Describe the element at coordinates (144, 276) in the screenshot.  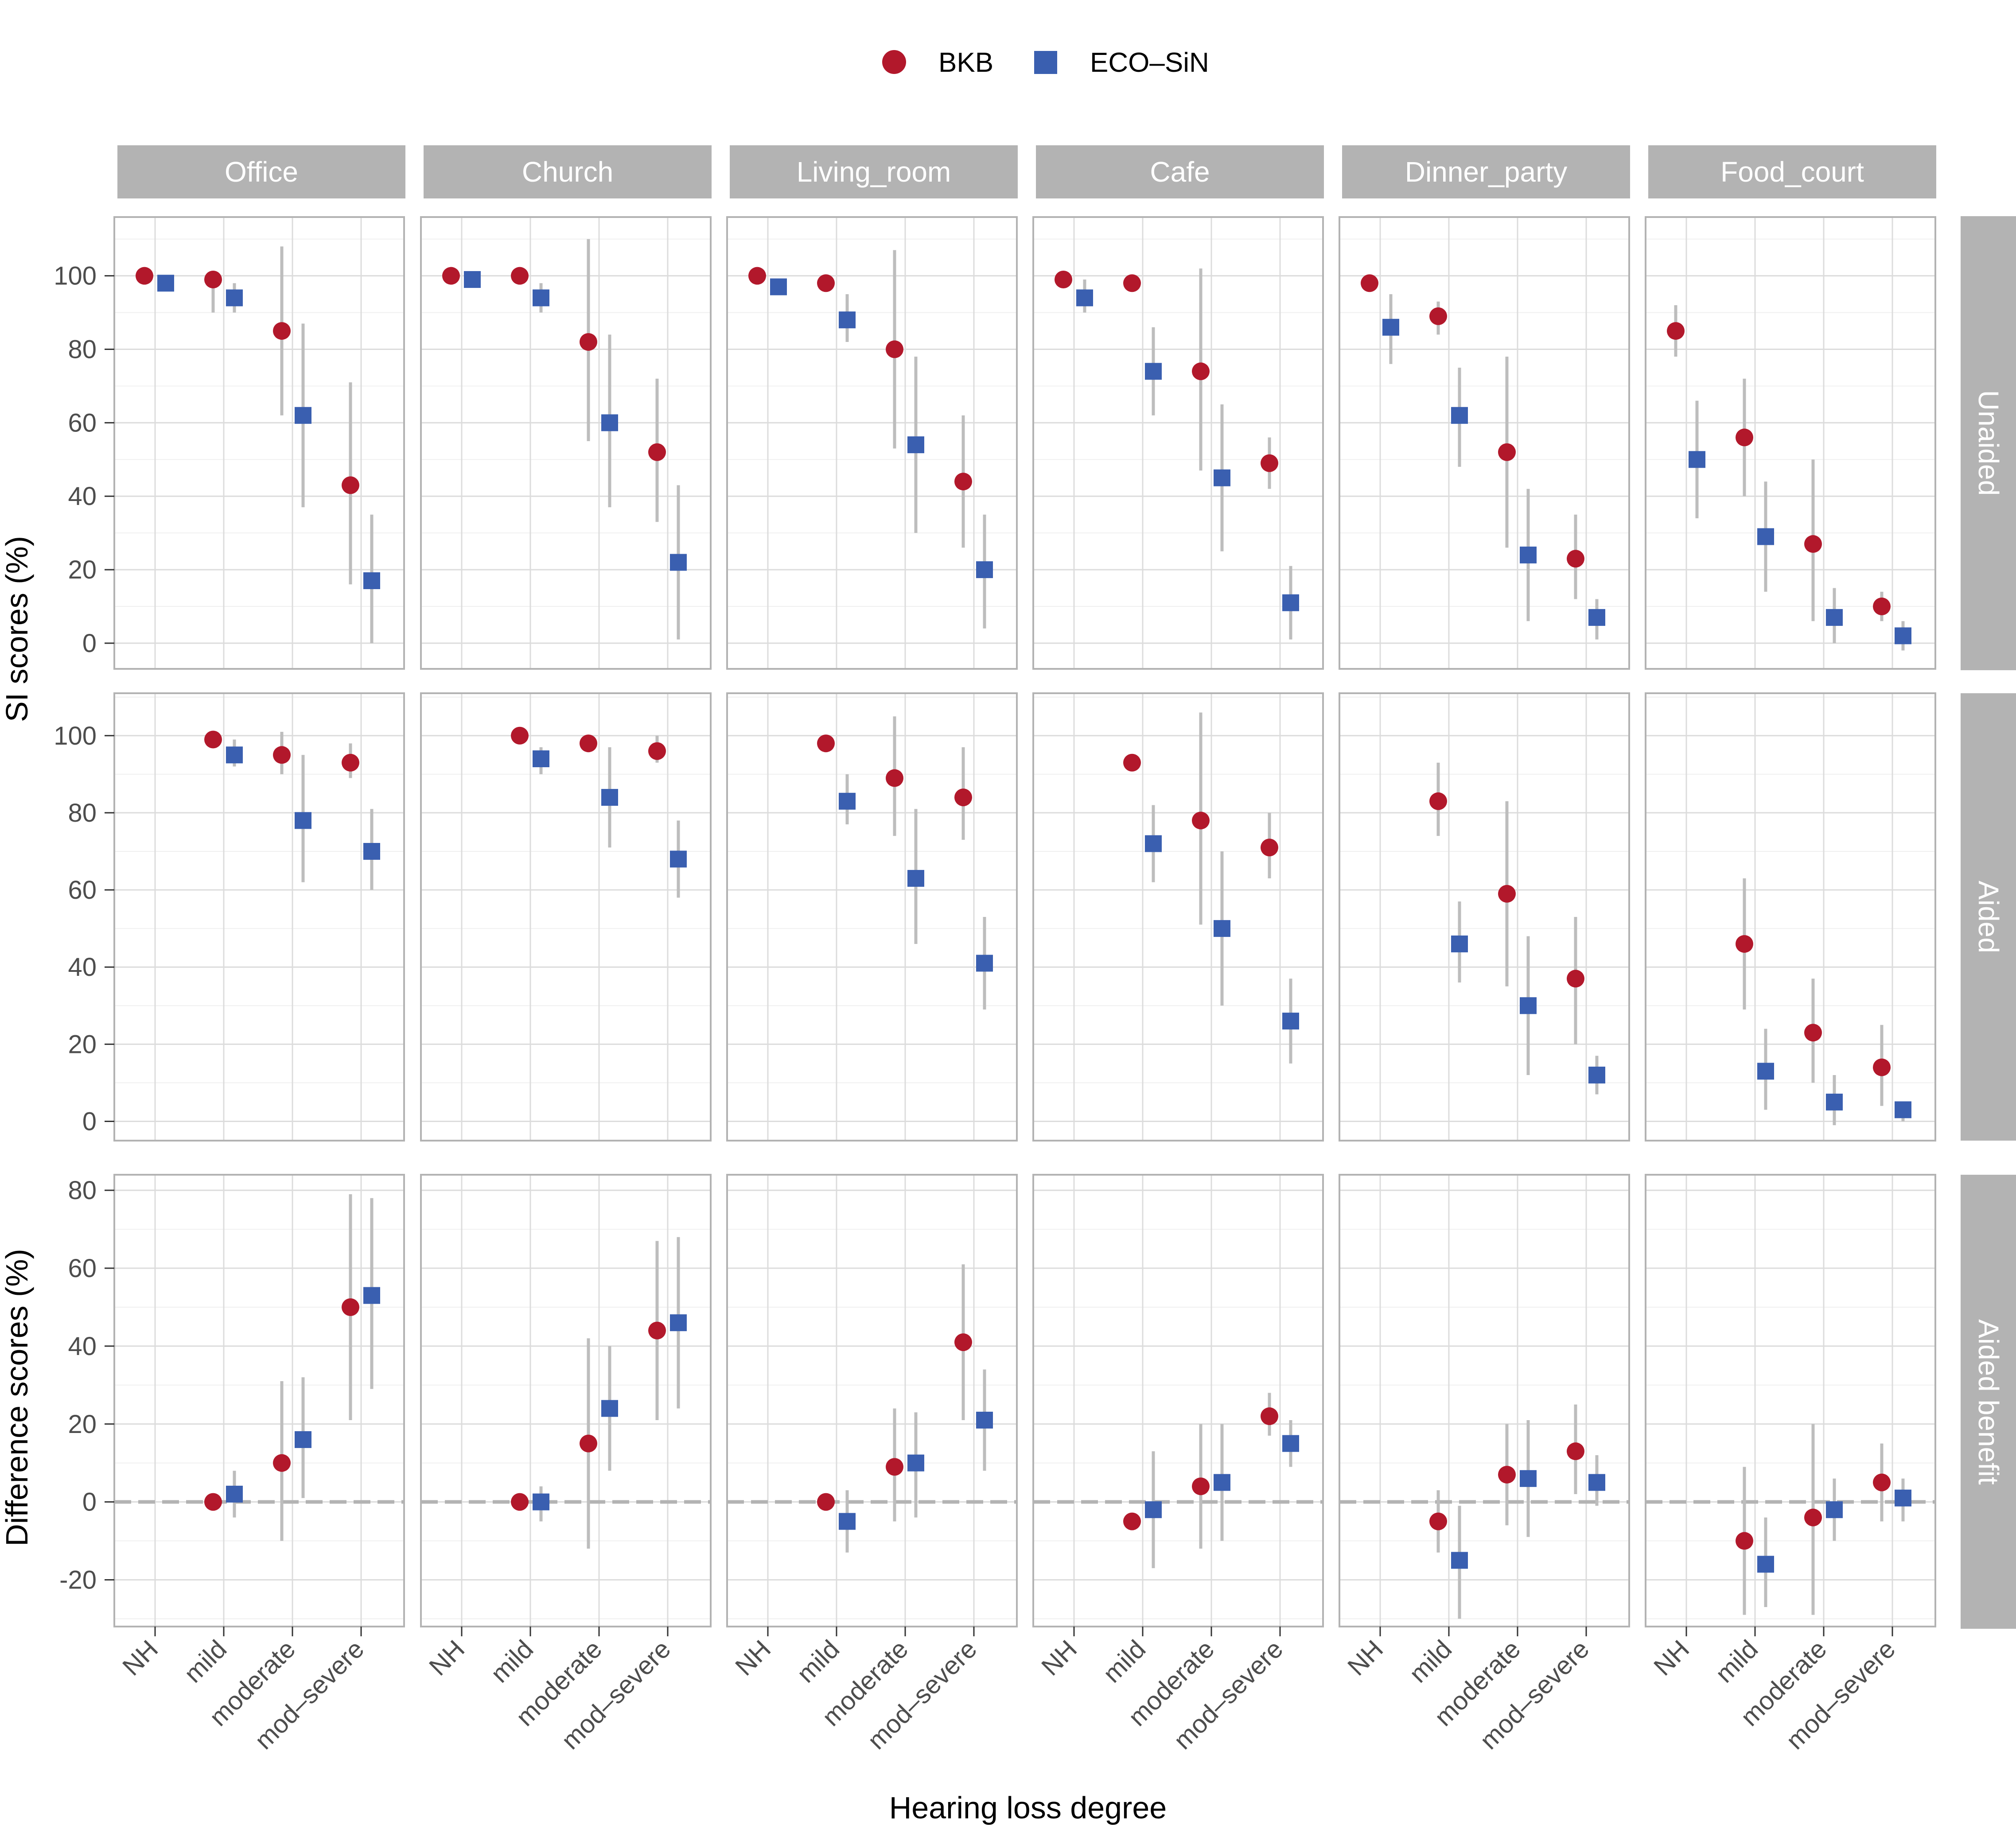
I see `point-bkb-office-unaided-nh` at that location.